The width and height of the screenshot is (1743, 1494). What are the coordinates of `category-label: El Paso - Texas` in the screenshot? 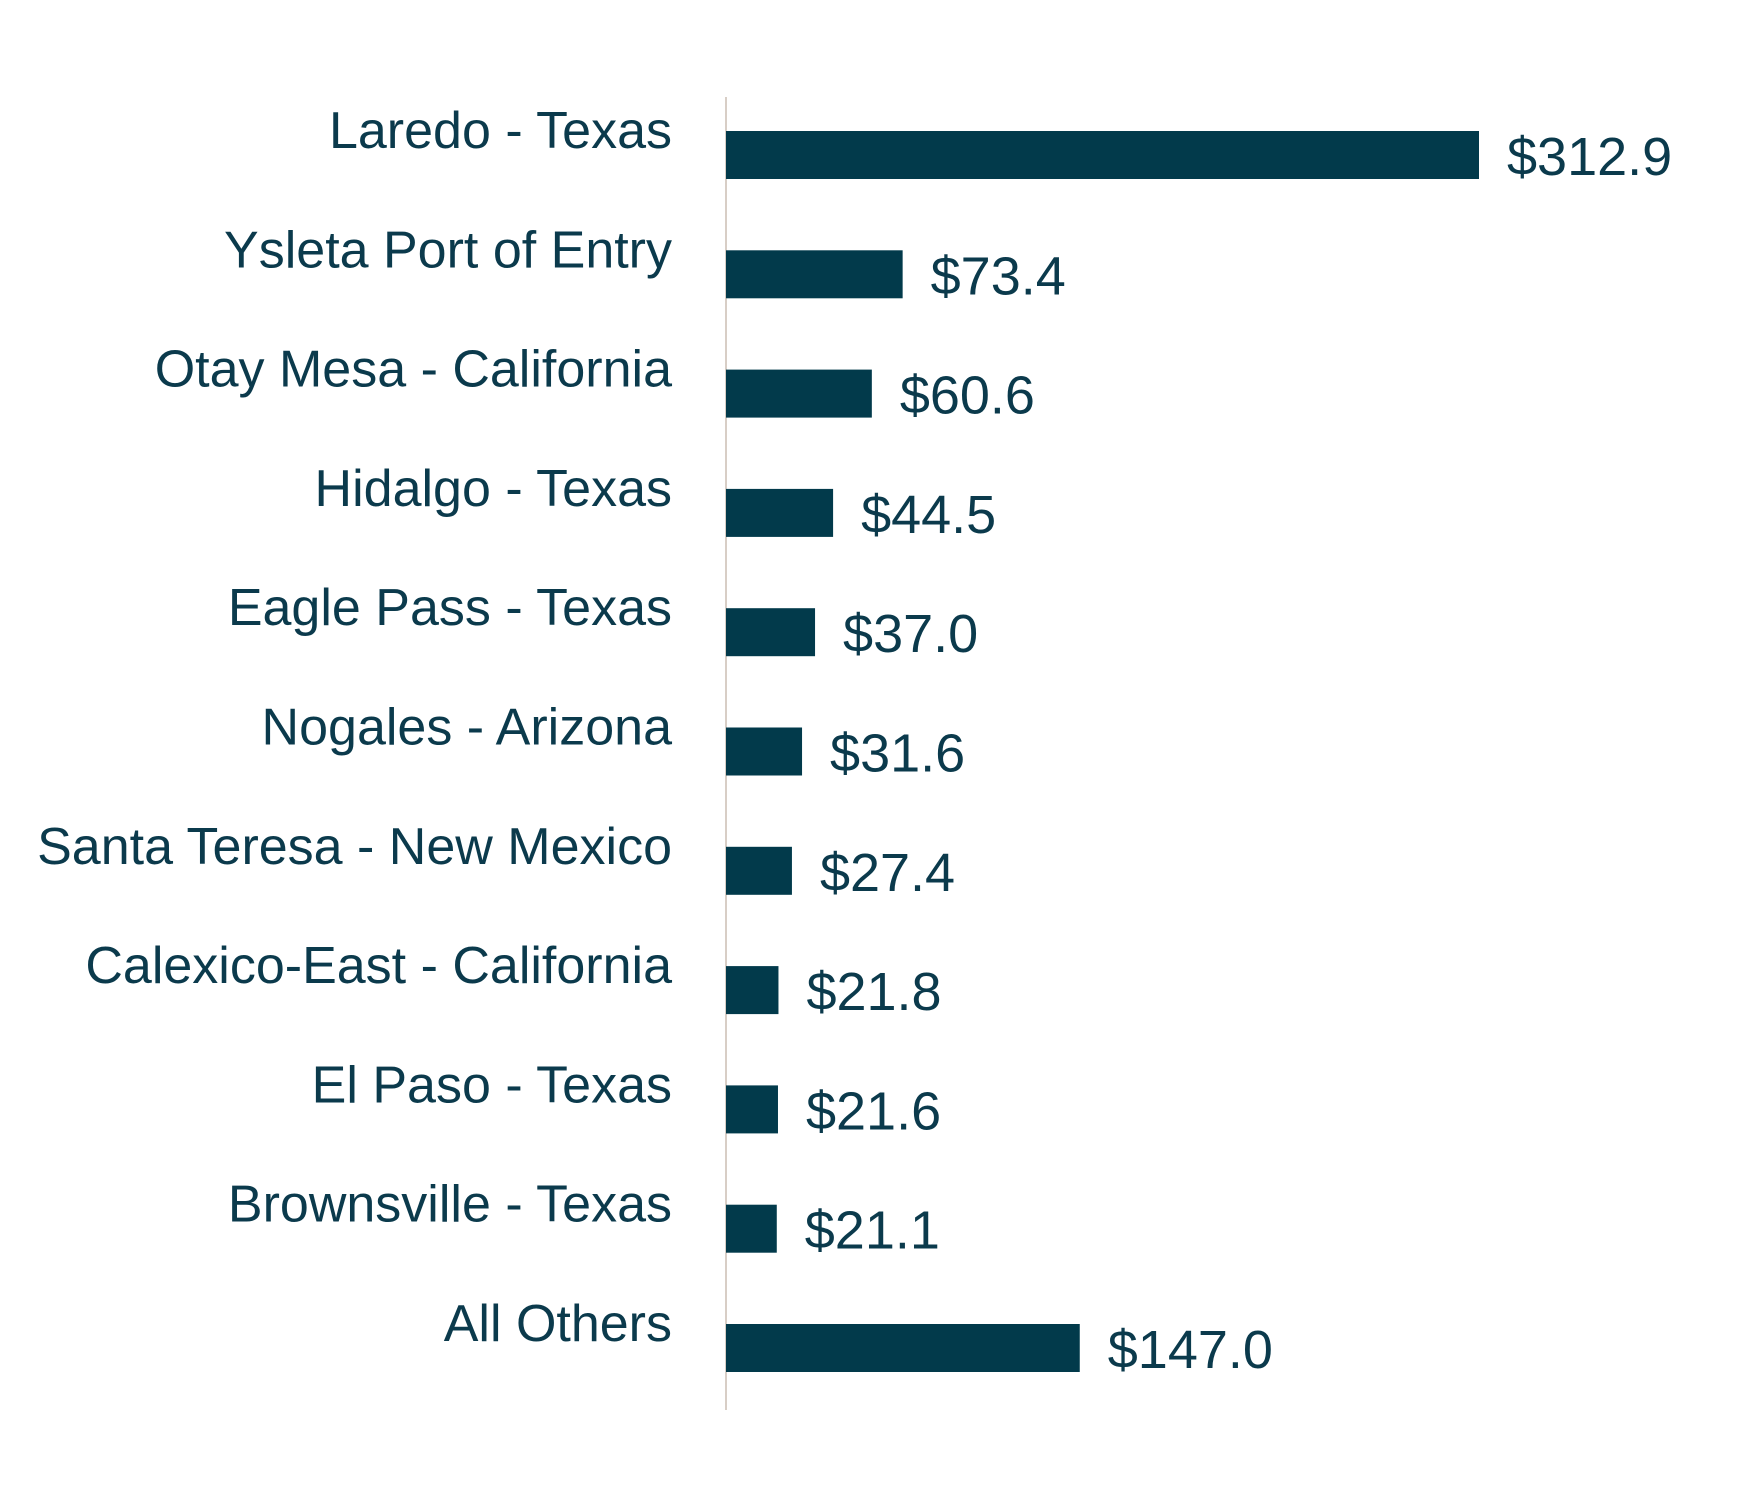 It's located at (492, 1085).